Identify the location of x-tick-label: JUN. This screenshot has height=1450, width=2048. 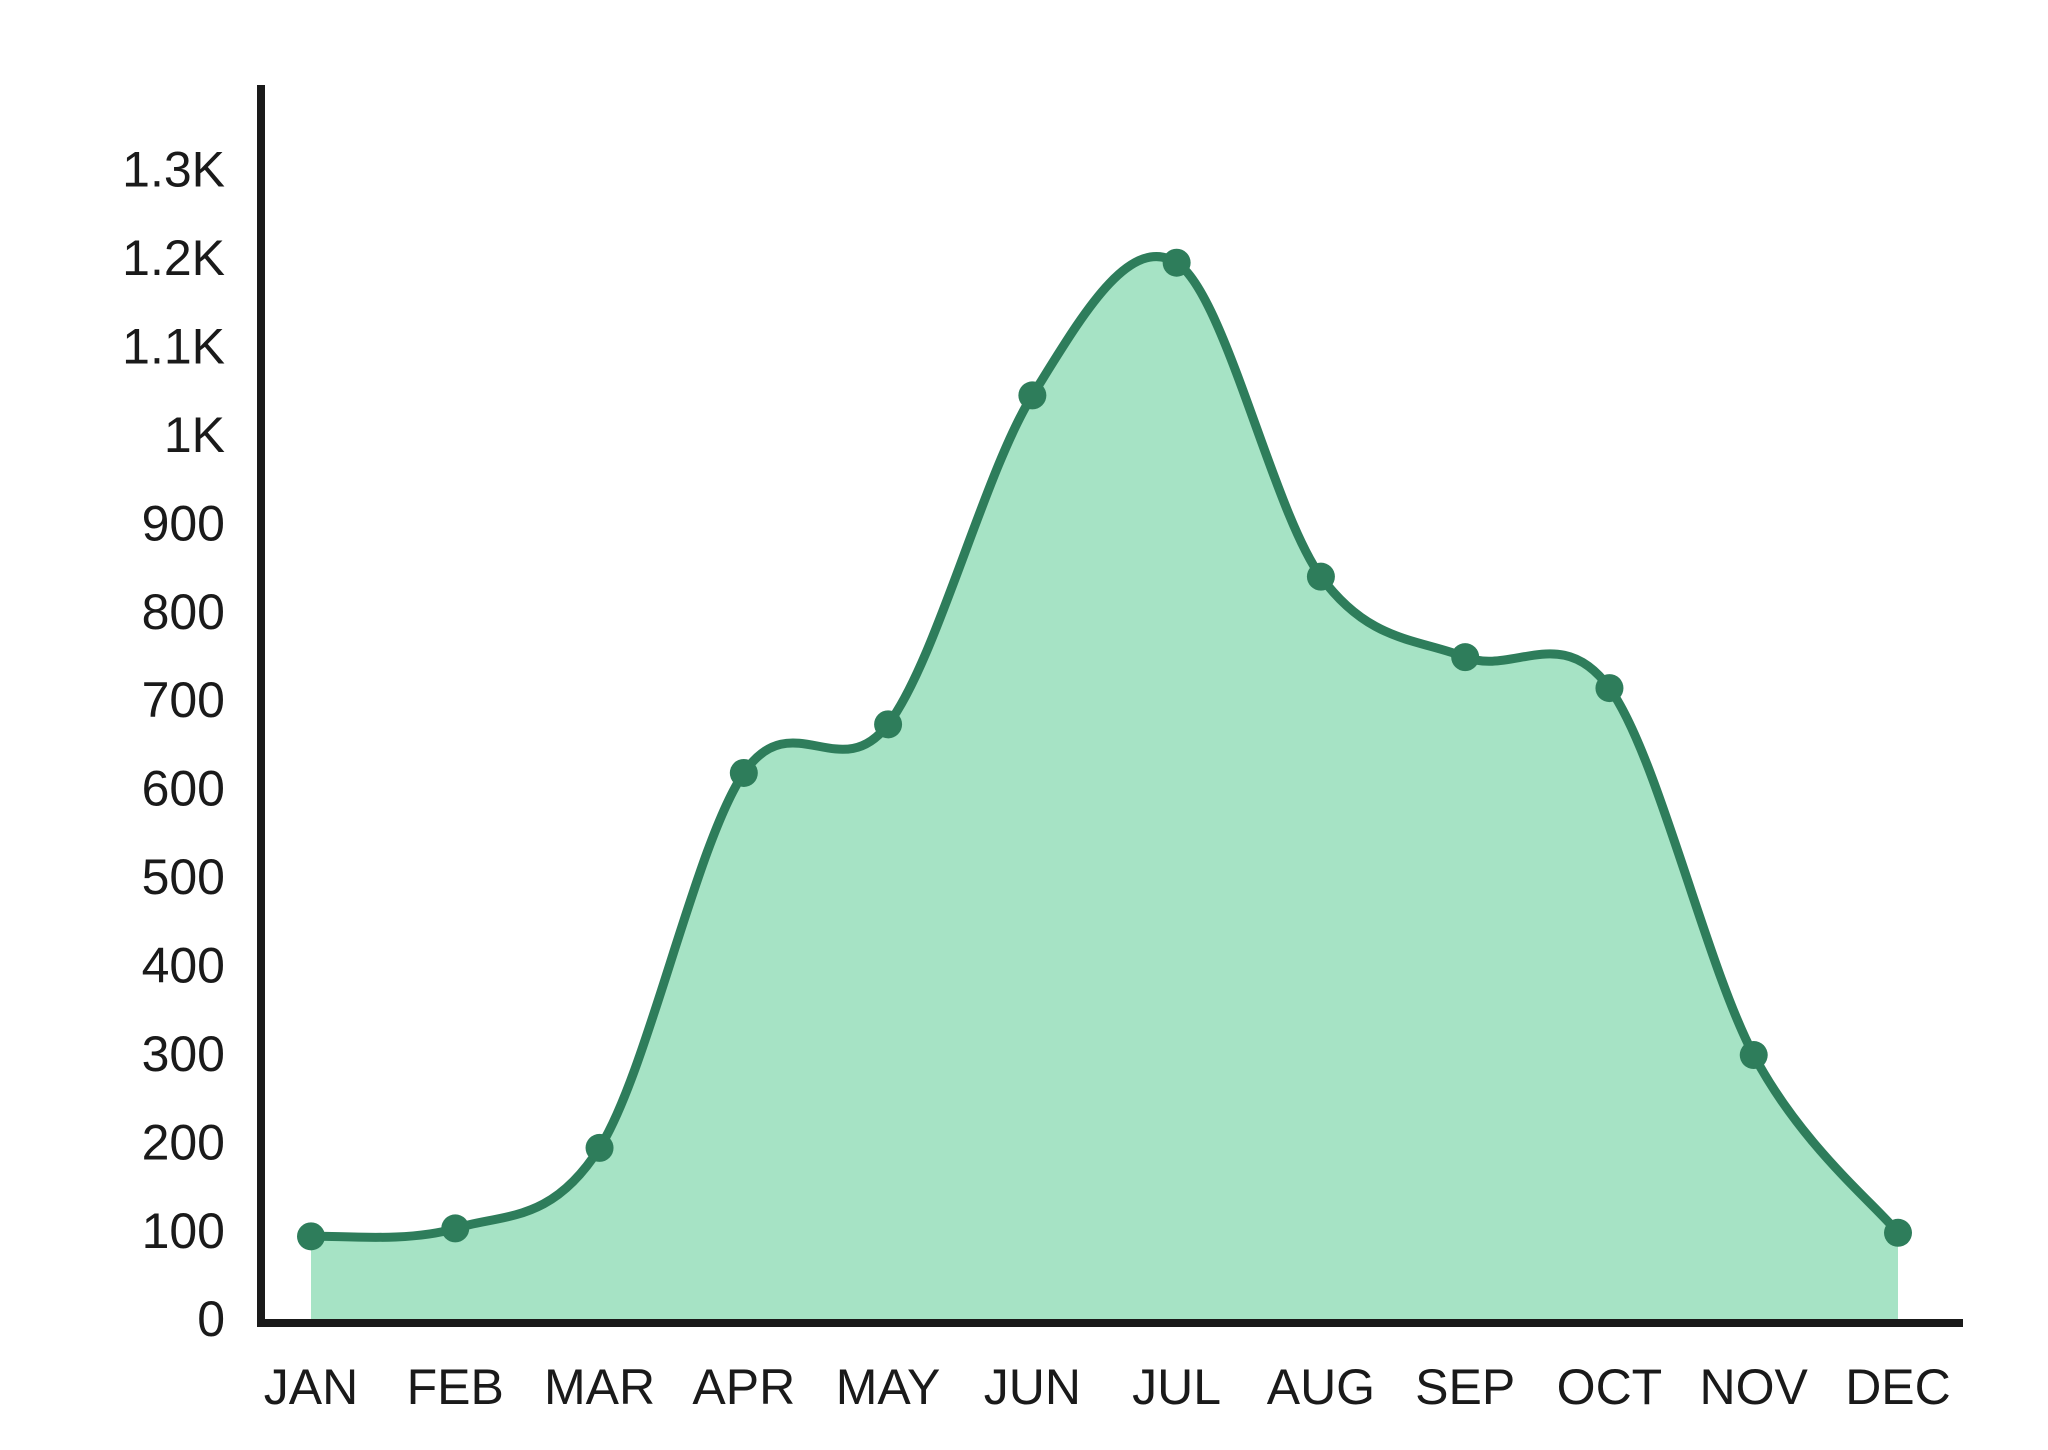
(1032, 1387).